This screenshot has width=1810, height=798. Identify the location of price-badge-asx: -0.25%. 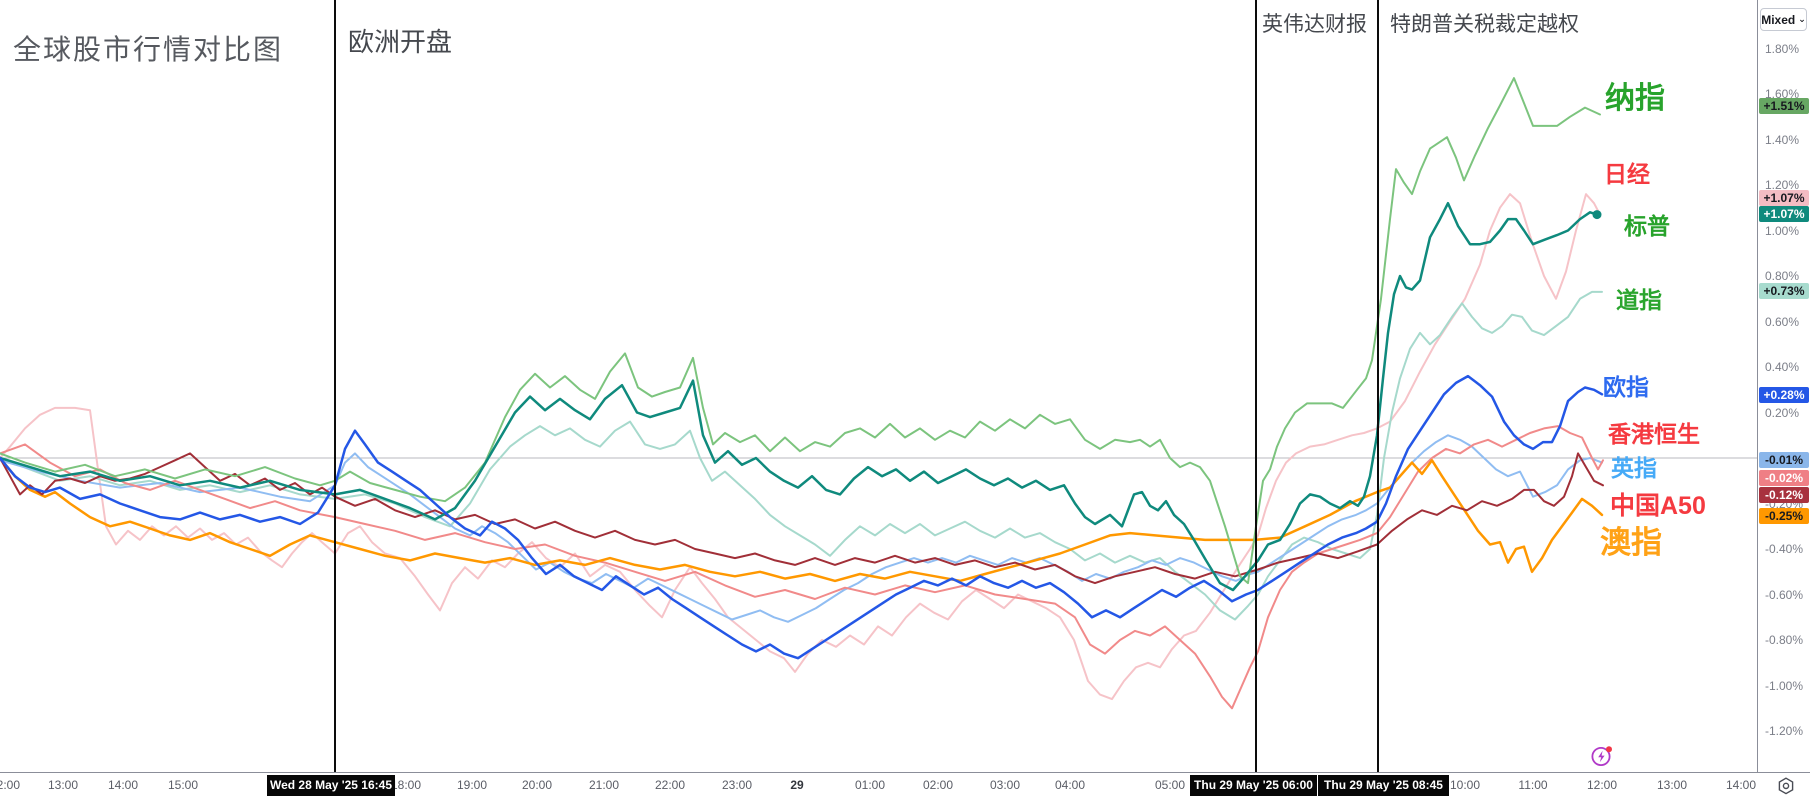
(1784, 516).